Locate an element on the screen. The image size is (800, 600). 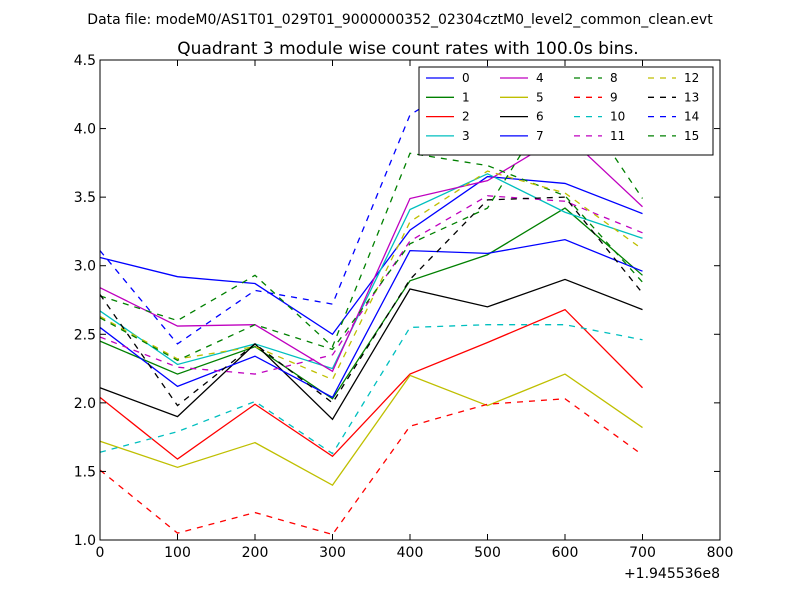
legend-label-10: 10 is located at coordinates (617, 117).